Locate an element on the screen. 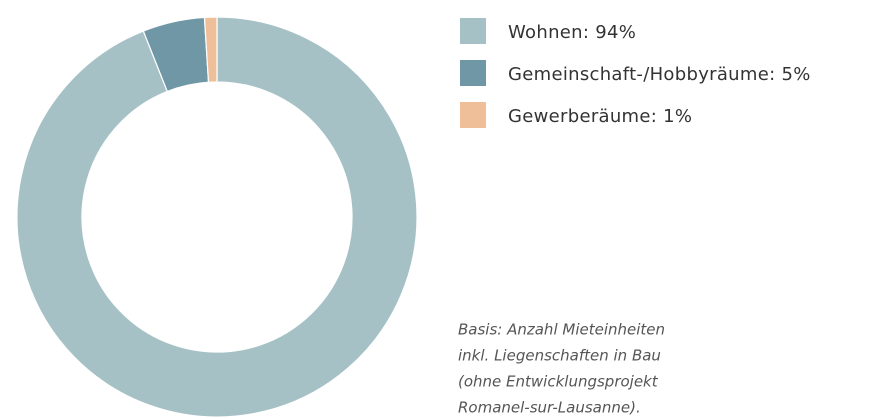 This screenshot has width=877, height=418. footnote: Romanel-sur-Lausanne). is located at coordinates (549, 408).